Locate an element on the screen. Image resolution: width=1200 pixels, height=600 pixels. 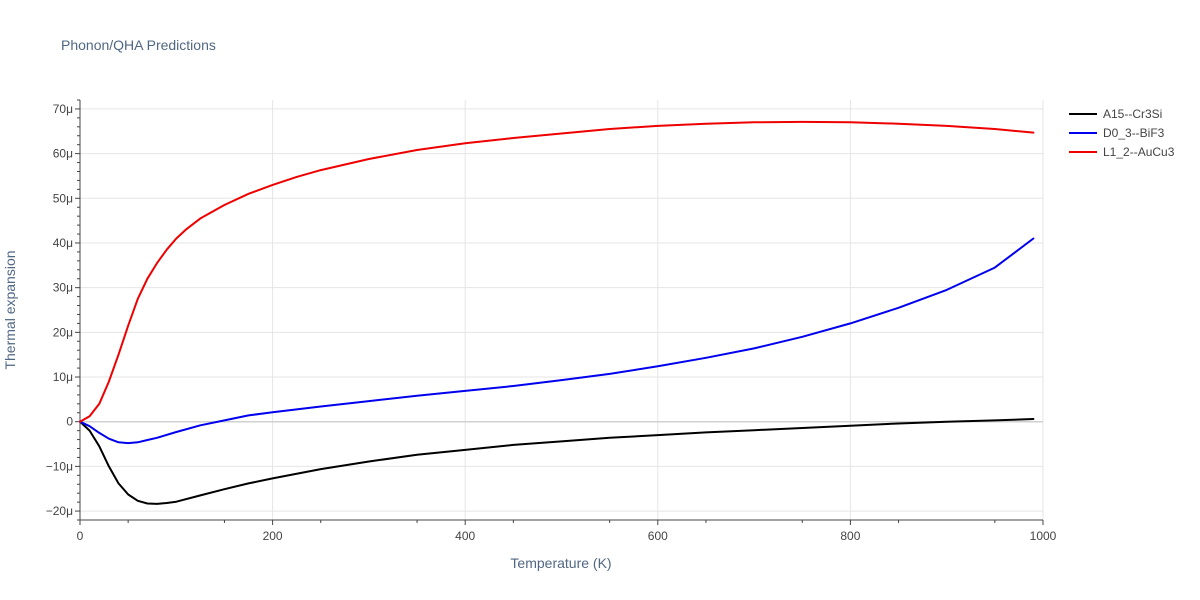
y-tick-label: 50μ is located at coordinates (63, 198).